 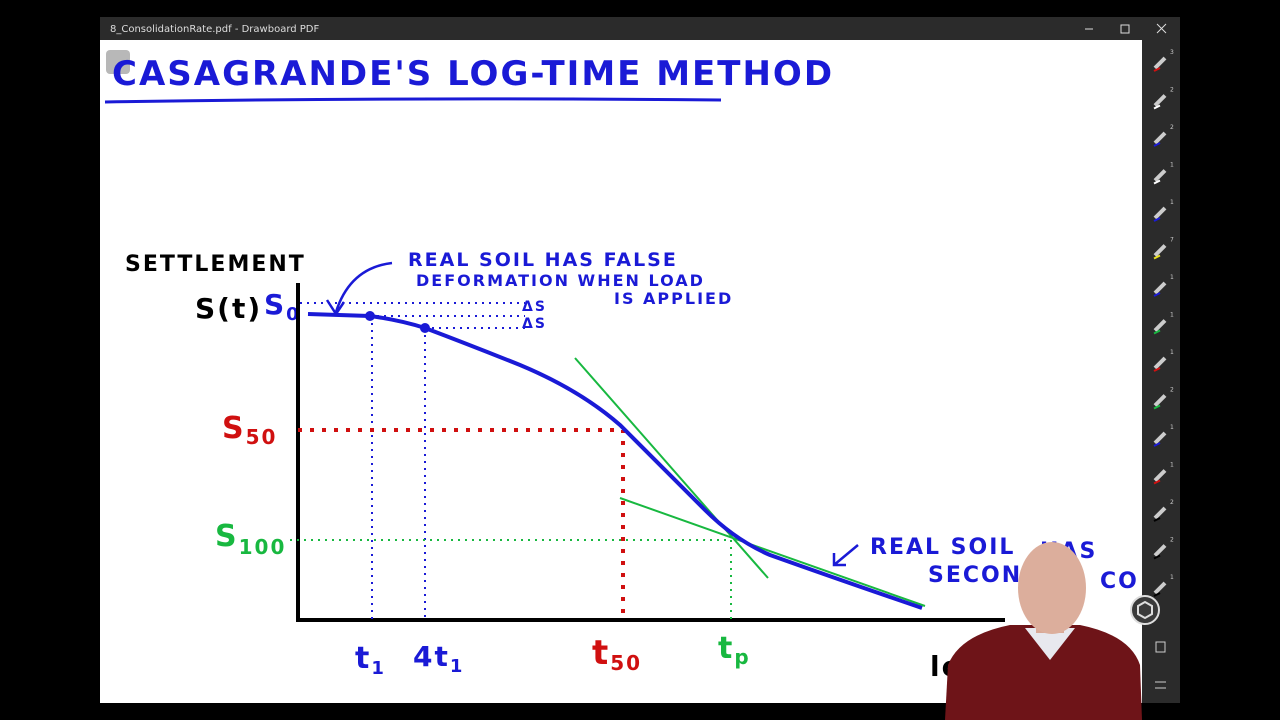 I want to click on title-bar, so click(x=640, y=28).